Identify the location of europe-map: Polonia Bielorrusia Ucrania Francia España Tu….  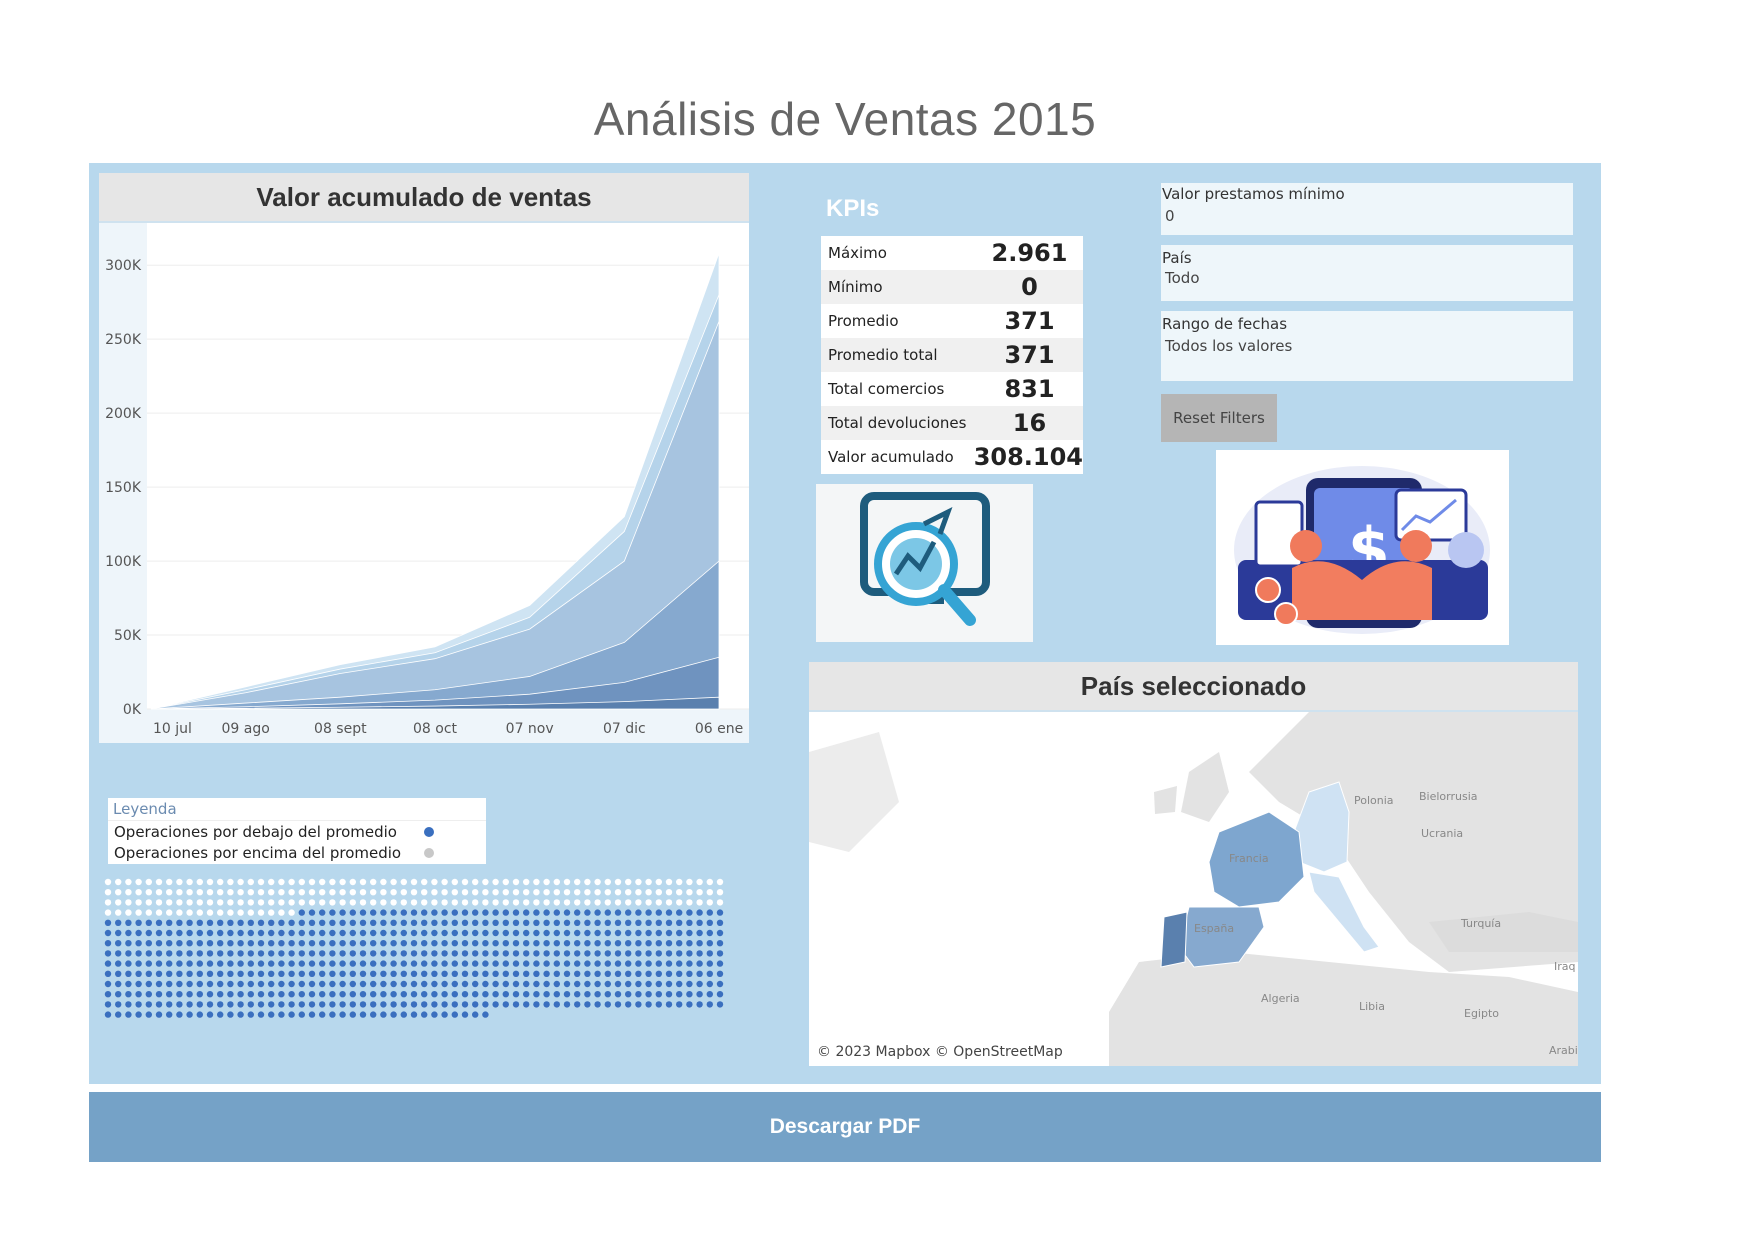
(1193, 889).